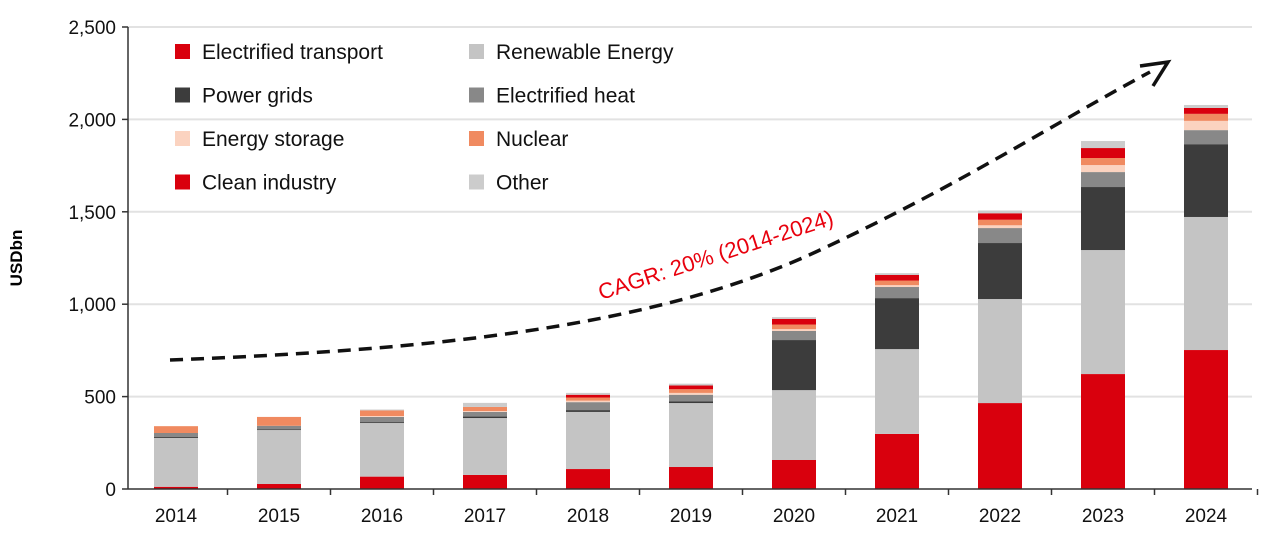 The height and width of the screenshot is (552, 1280). What do you see at coordinates (110, 490) in the screenshot?
I see `y-tick-label: 0` at bounding box center [110, 490].